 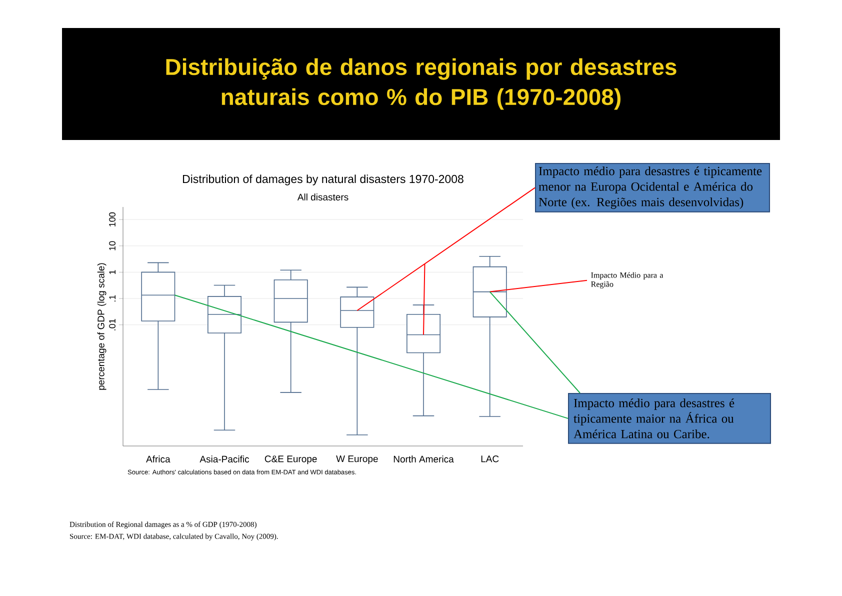 What do you see at coordinates (112, 324) in the screenshot?
I see `y-tick-label: .01` at bounding box center [112, 324].